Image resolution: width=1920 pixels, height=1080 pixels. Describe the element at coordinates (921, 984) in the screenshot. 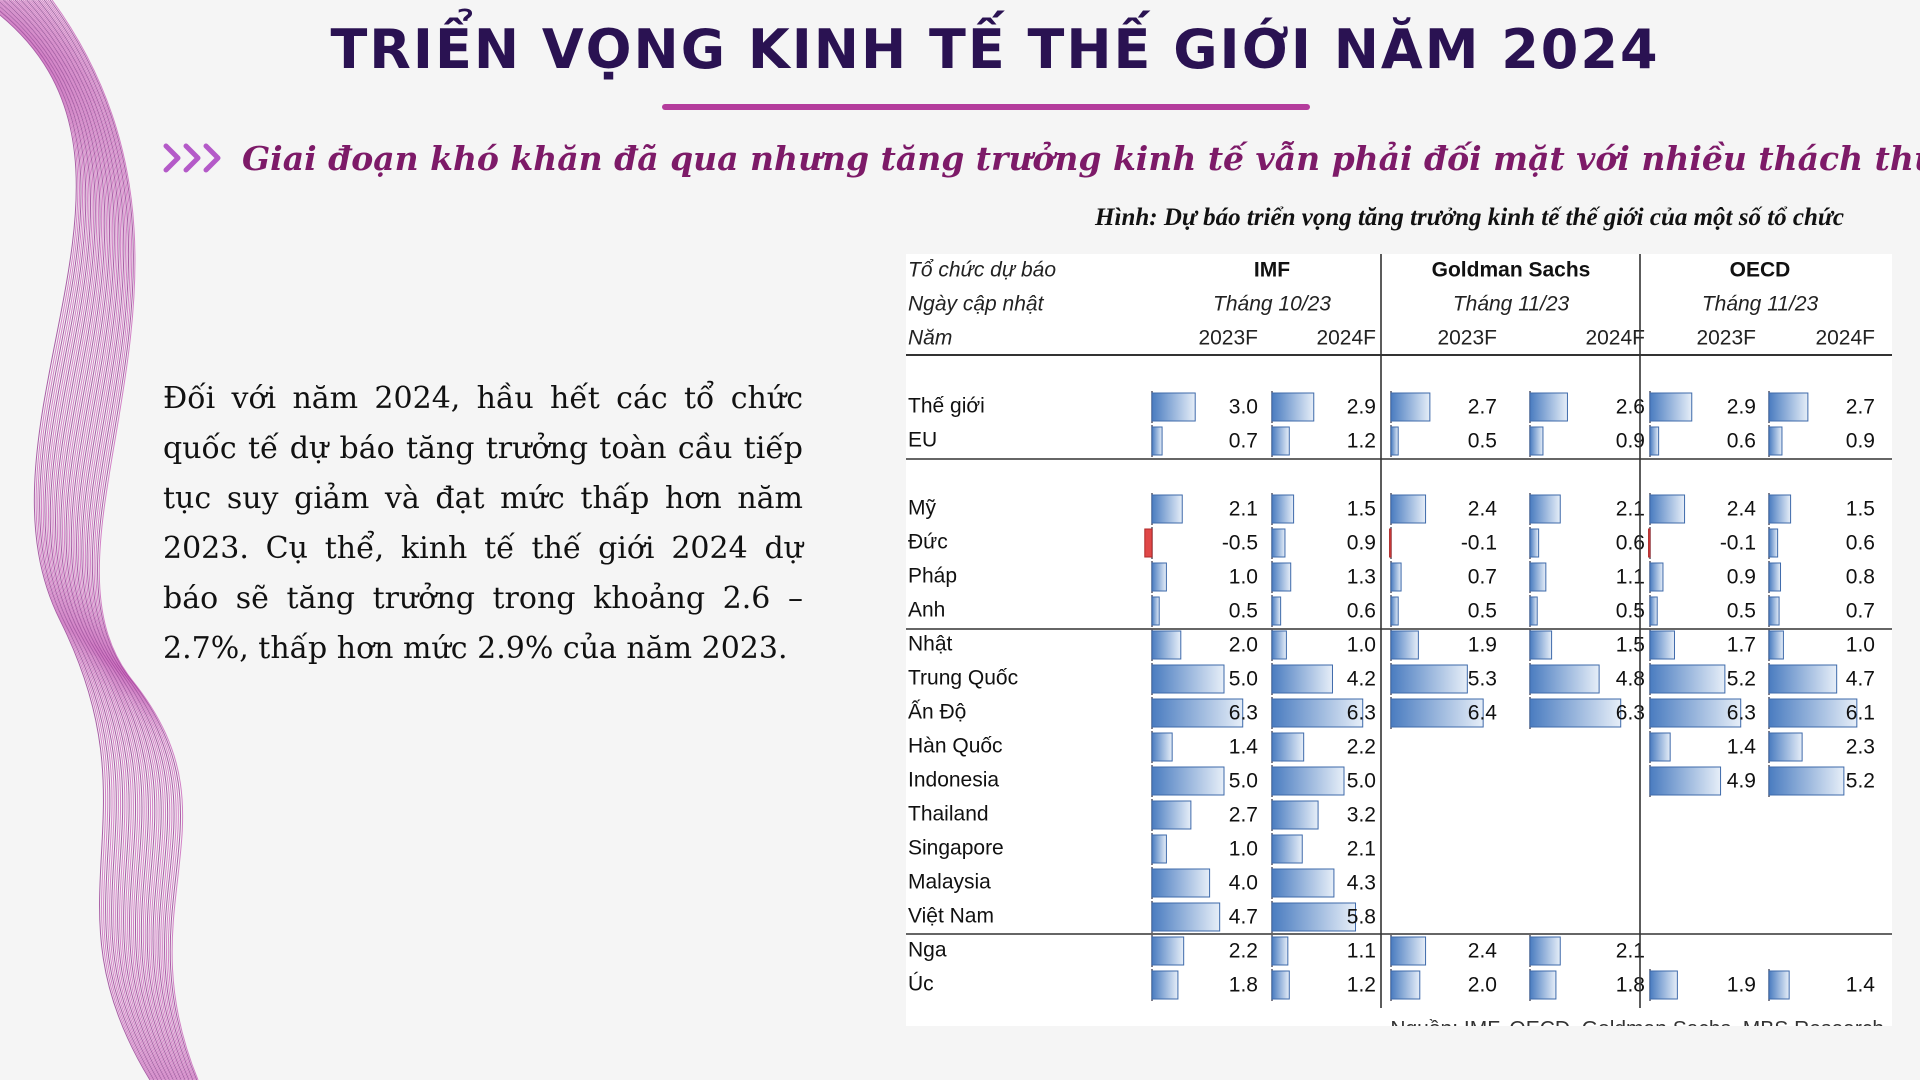

I see `row-label: Úc` at that location.